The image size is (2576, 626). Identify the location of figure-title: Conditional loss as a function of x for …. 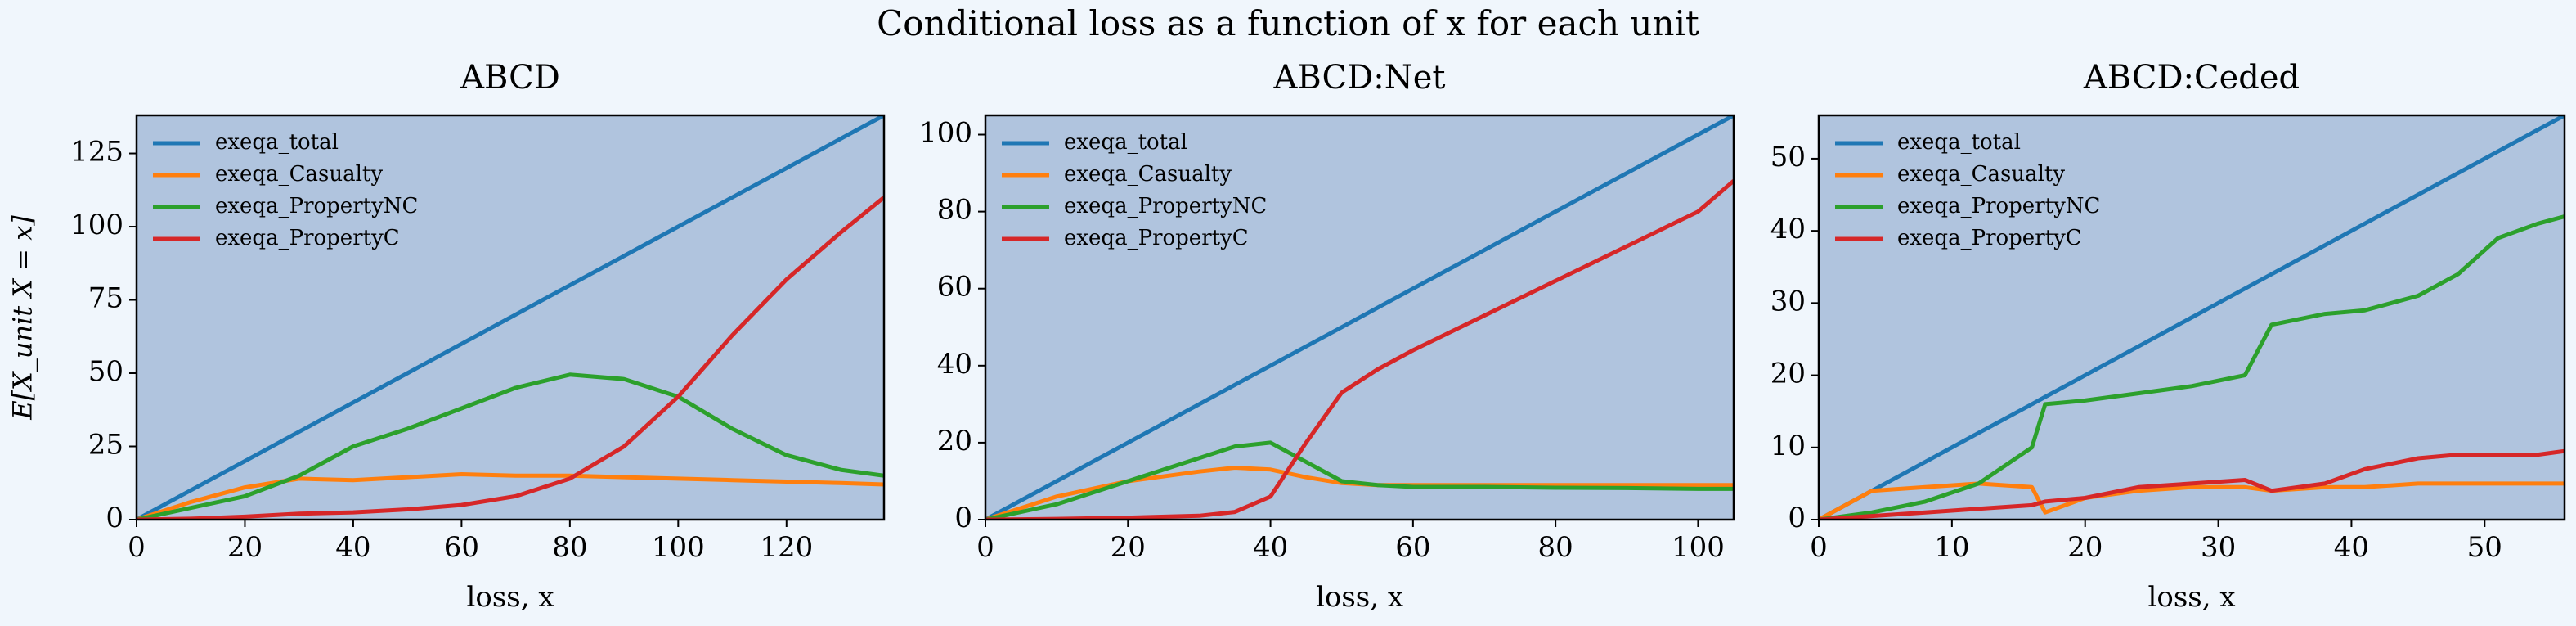
(1288, 23).